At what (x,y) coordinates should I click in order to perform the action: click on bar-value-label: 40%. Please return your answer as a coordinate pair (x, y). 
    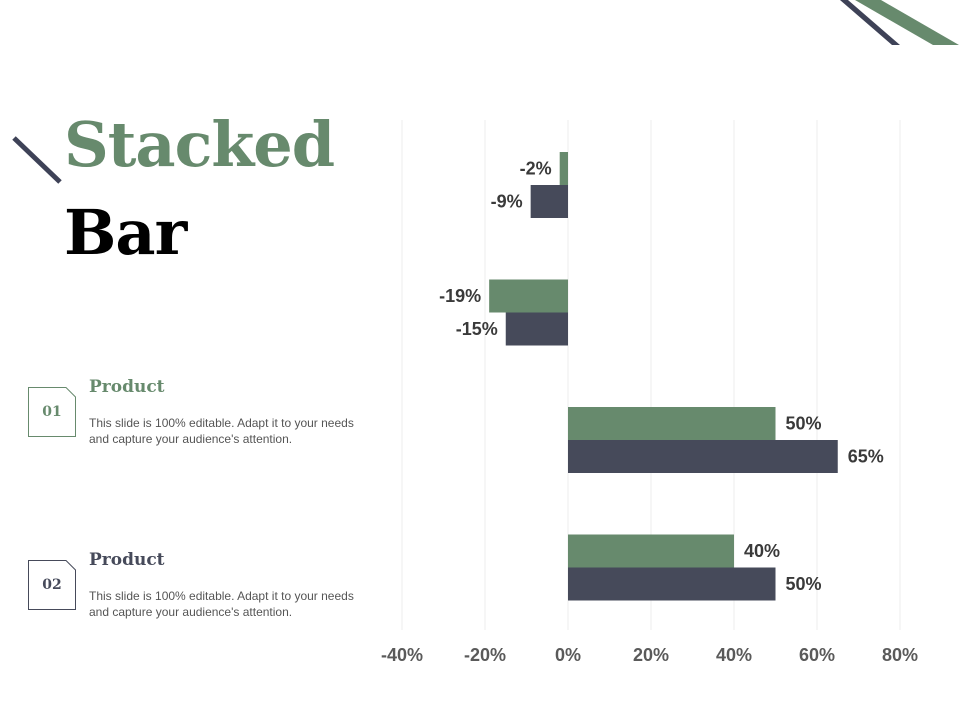
    Looking at the image, I should click on (762, 551).